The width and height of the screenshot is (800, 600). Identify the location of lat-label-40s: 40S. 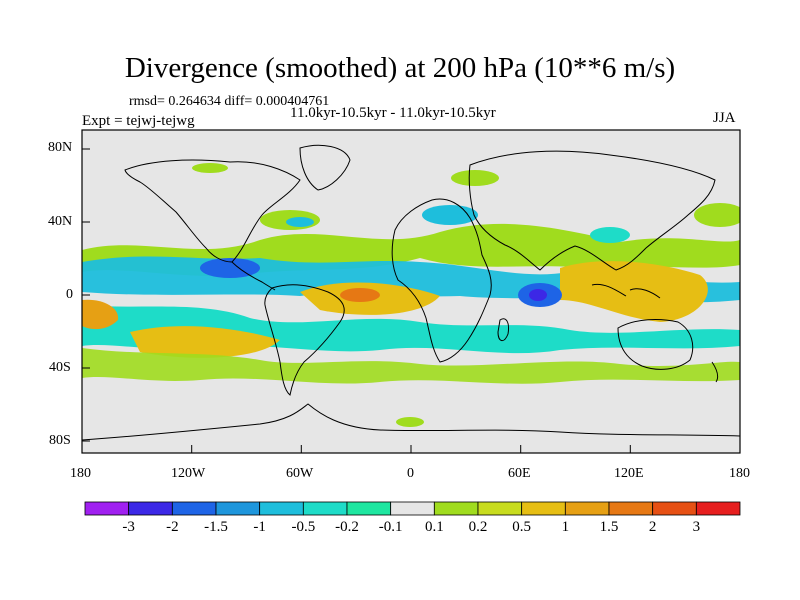
(60, 367).